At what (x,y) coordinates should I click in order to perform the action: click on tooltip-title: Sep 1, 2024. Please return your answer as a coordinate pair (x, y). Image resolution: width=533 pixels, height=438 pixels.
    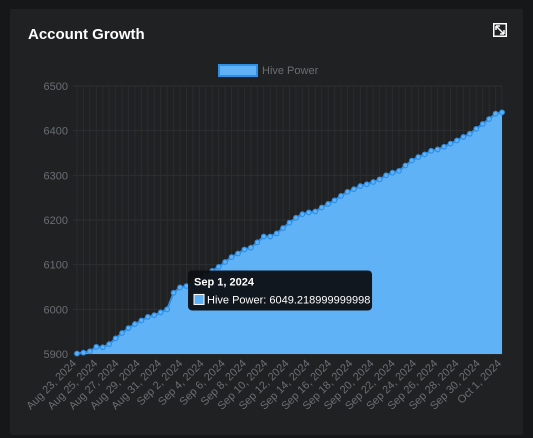
    Looking at the image, I should click on (224, 282).